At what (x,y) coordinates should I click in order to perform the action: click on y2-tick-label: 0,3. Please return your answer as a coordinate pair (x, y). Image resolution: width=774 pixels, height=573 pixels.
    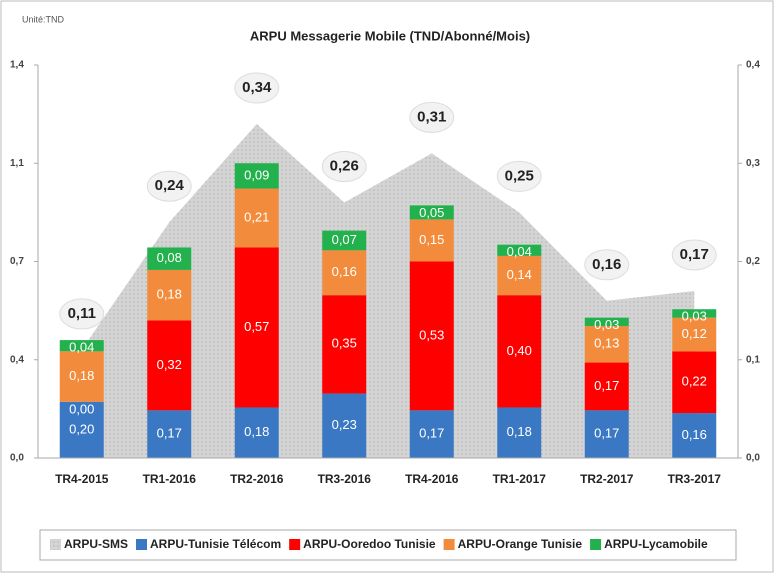
    Looking at the image, I should click on (753, 163).